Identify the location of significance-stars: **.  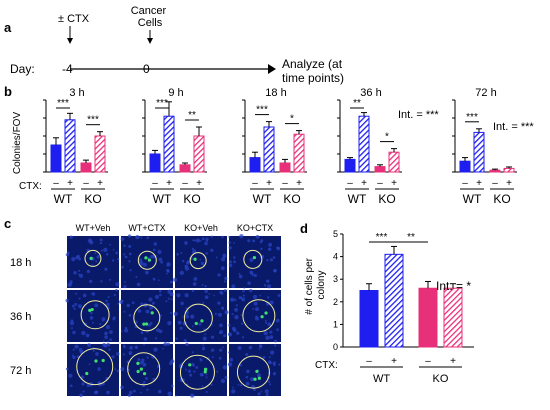
(411, 237).